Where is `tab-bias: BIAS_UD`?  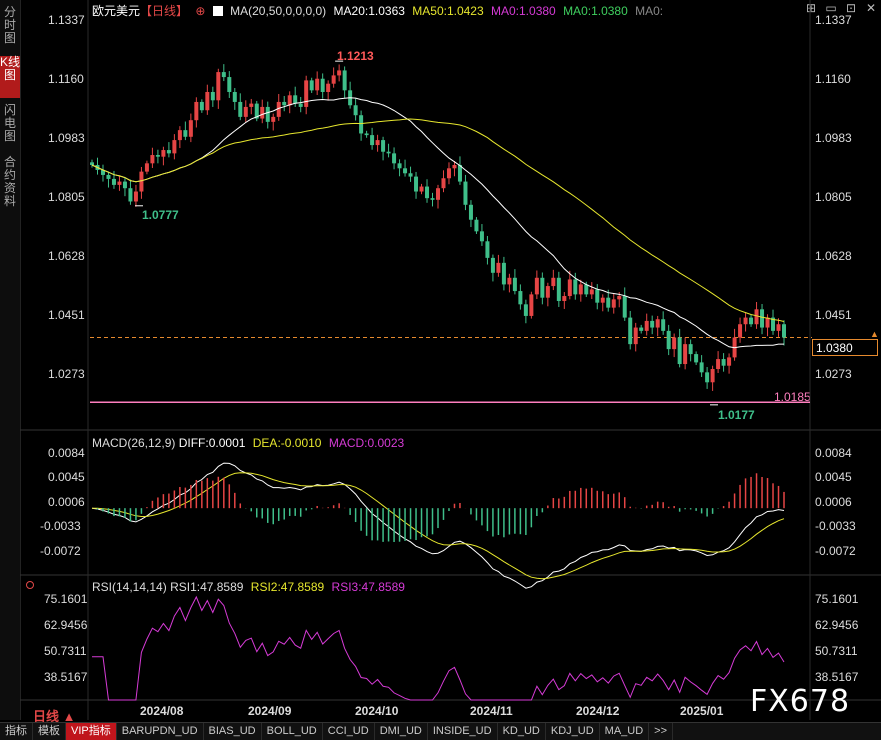
tab-bias: BIAS_UD is located at coordinates (233, 731).